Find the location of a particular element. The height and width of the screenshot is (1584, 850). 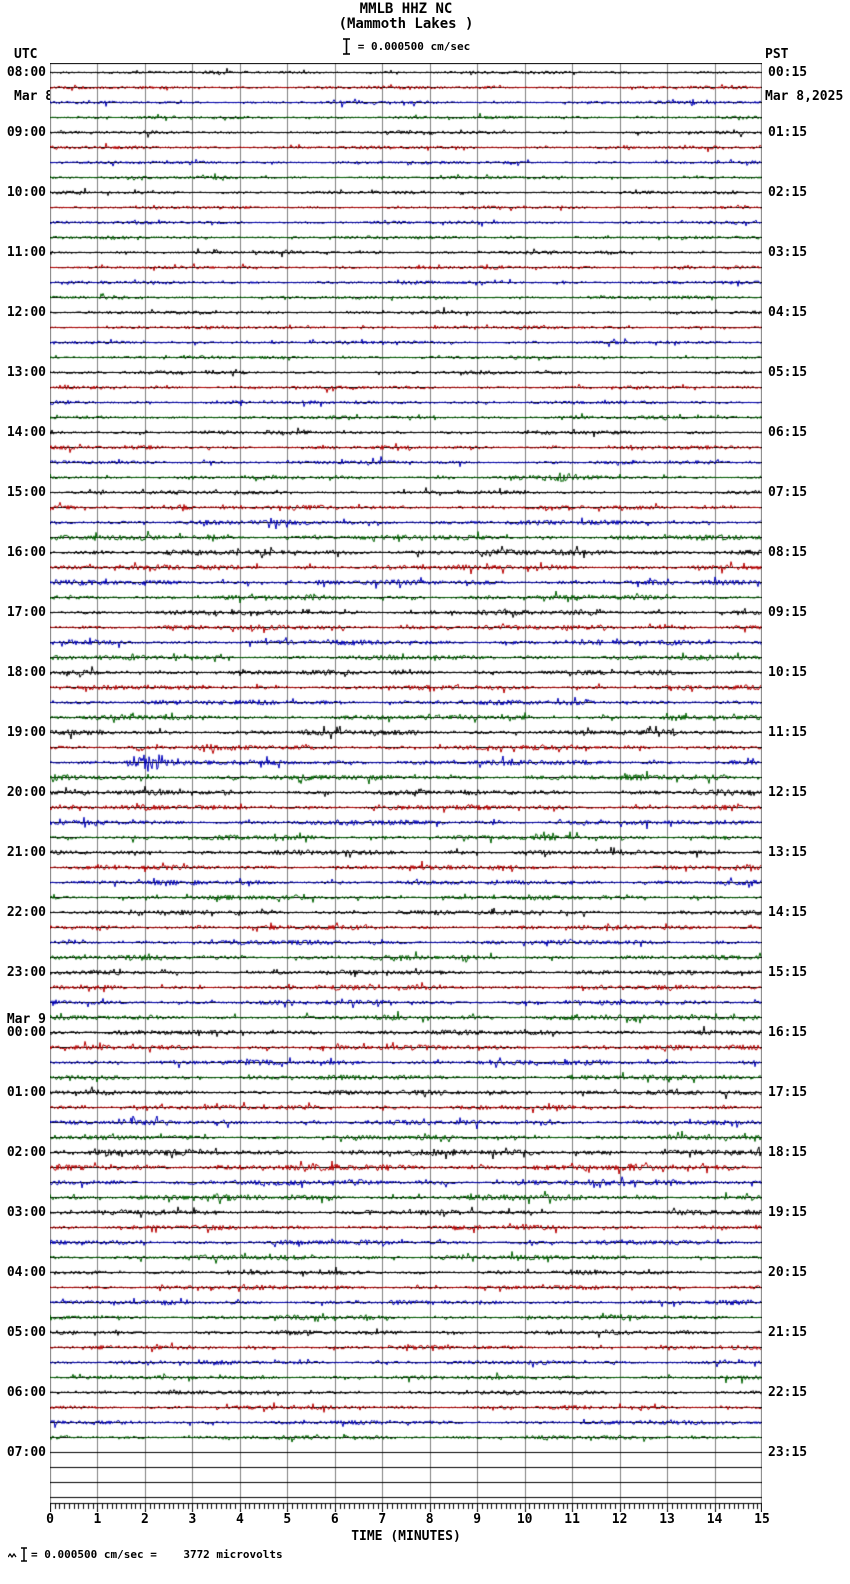

x-tick-label: 12 is located at coordinates (619, 1519).